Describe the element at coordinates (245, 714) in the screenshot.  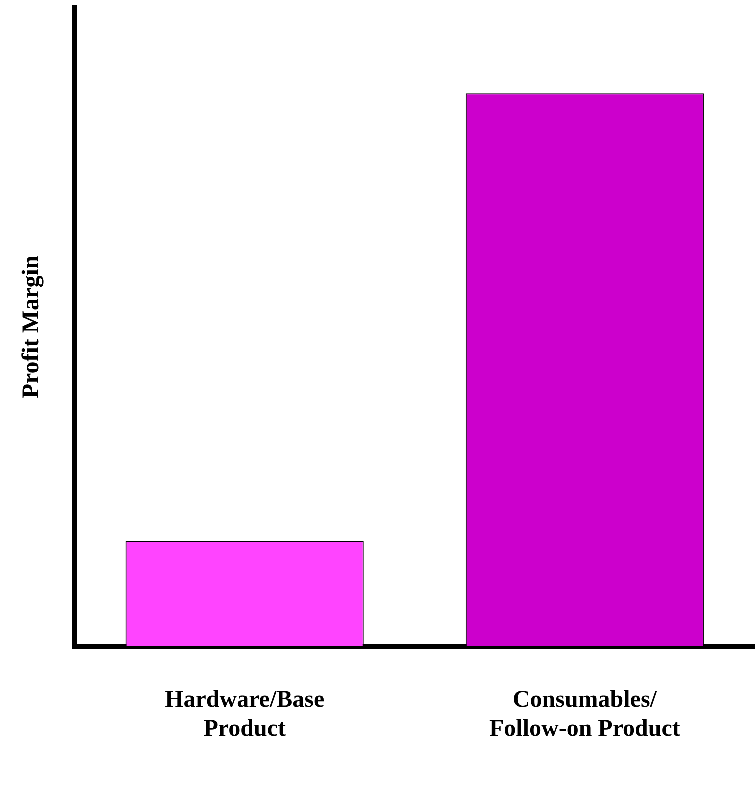
I see `x-tick-label: Hardware/Base Product` at that location.